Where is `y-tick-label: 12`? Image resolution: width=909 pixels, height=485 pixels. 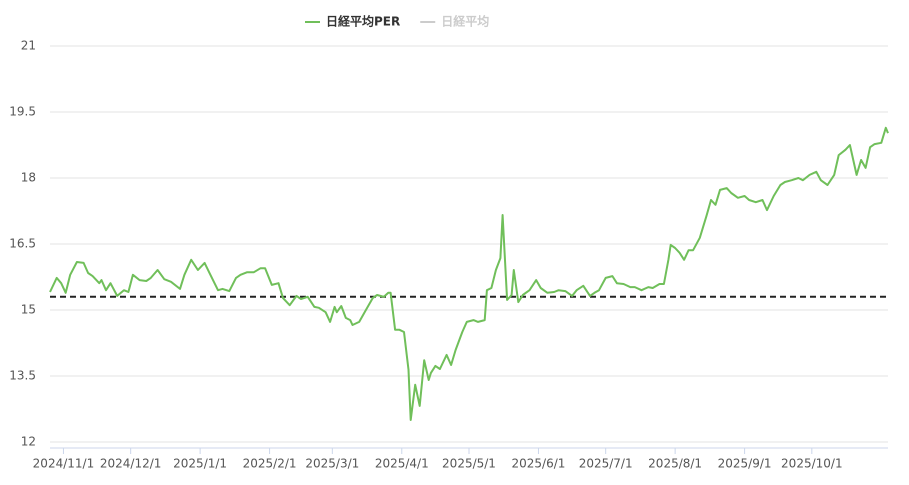 y-tick-label: 12 is located at coordinates (28, 442).